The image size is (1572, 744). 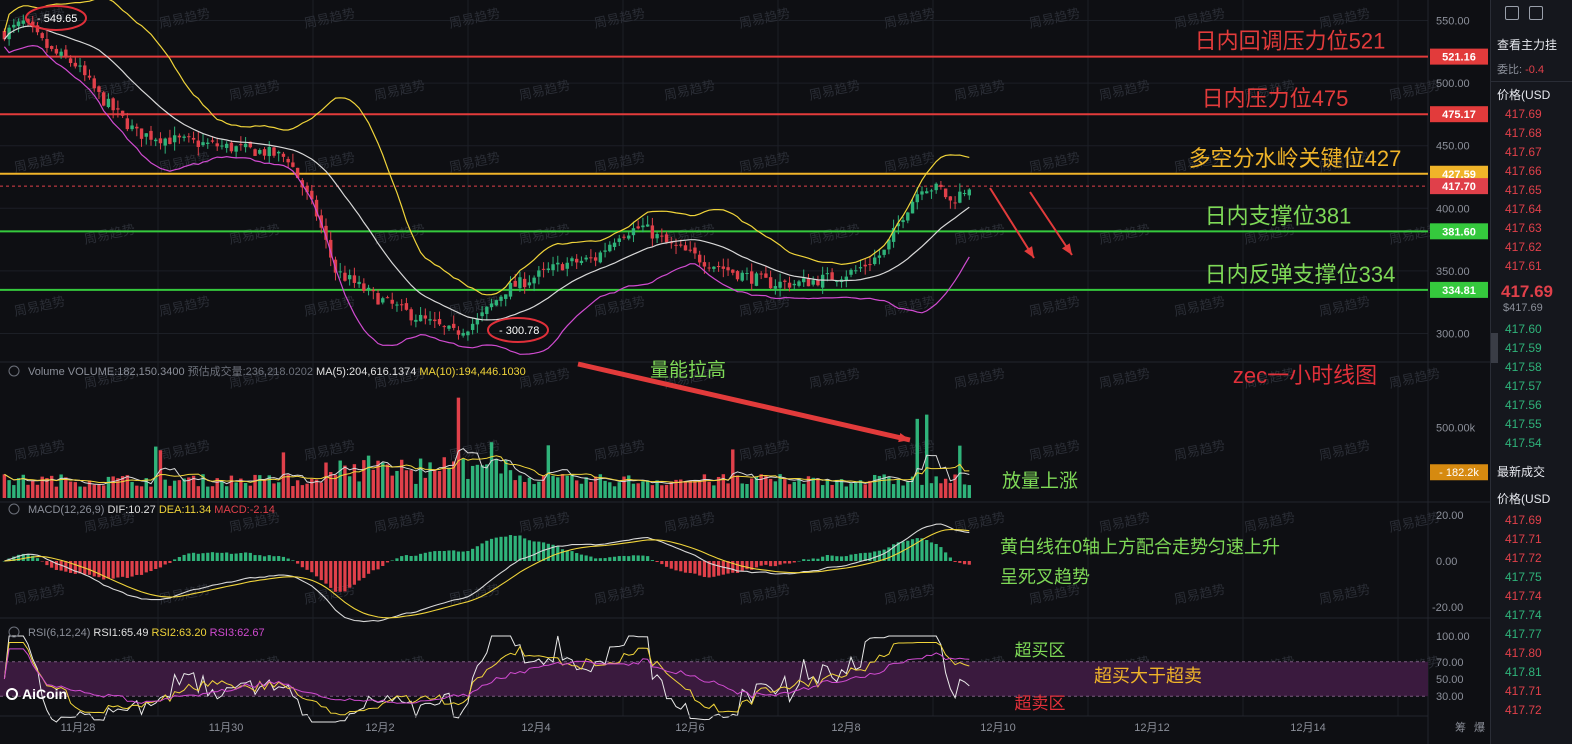 What do you see at coordinates (1523, 520) in the screenshot?
I see `trade-row: 417.69` at bounding box center [1523, 520].